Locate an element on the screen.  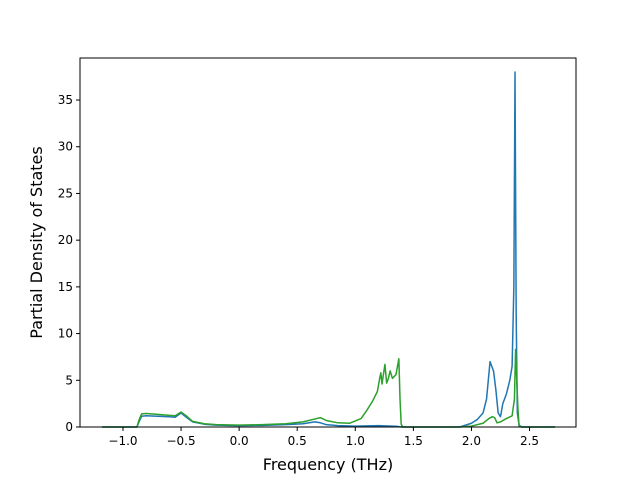
x-tick-label: 0.0 is located at coordinates (239, 441).